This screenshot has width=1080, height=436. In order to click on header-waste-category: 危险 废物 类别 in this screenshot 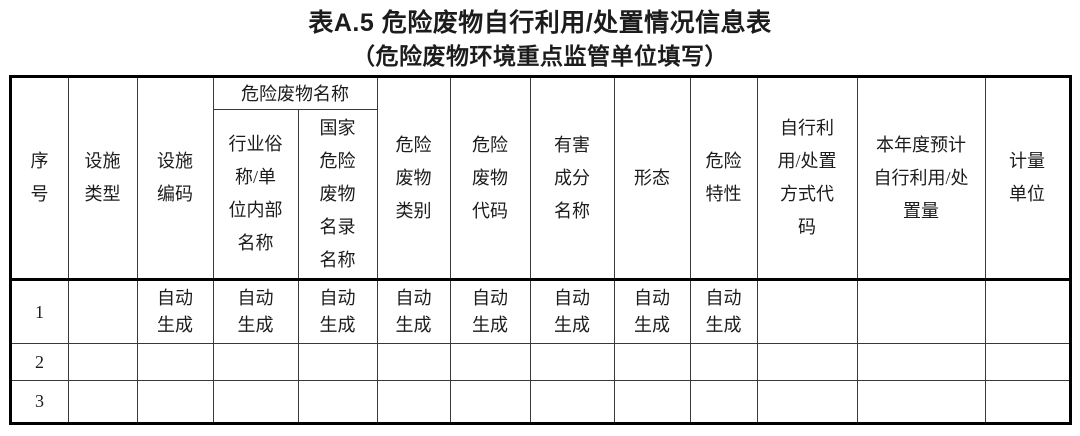, I will do `click(413, 178)`.